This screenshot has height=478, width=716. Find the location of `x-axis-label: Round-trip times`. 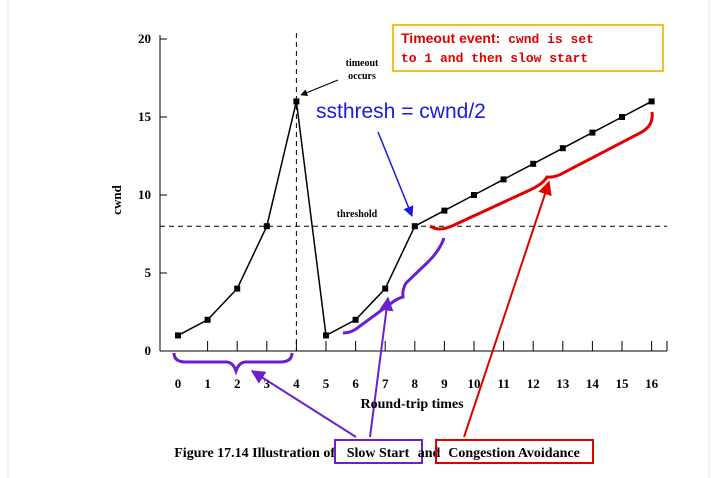

x-axis-label: Round-trip times is located at coordinates (412, 404).